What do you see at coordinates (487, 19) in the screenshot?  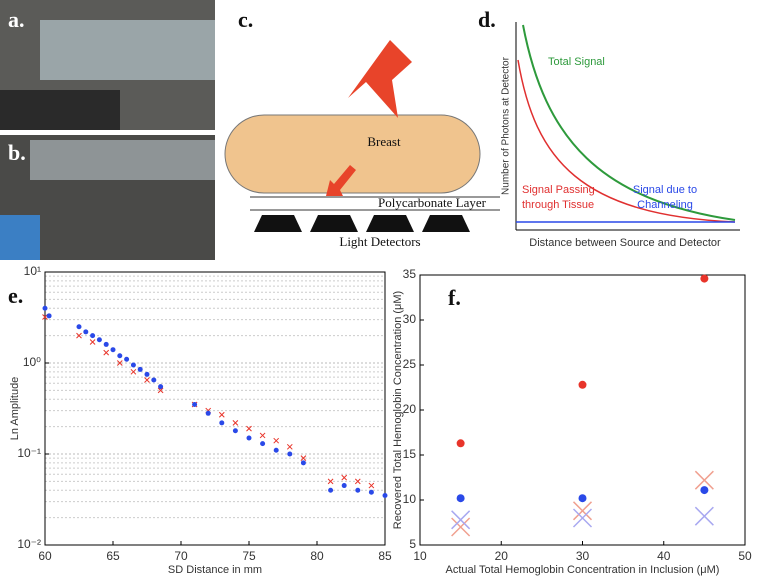 I see `panel-label: d.` at bounding box center [487, 19].